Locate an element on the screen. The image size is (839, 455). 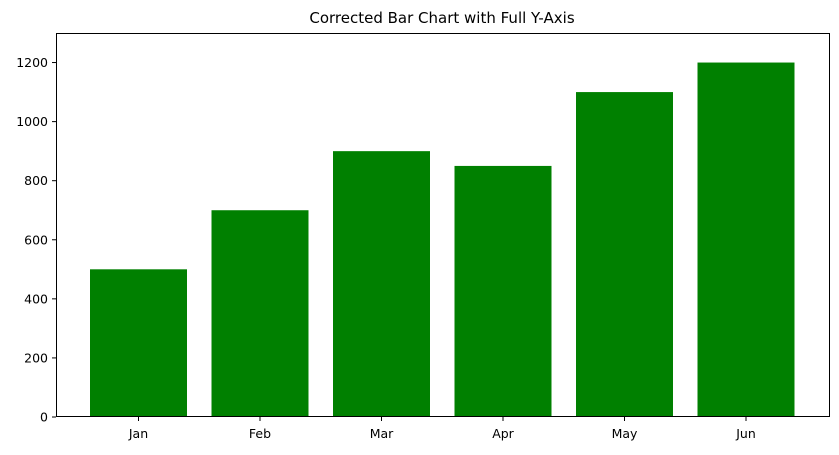
y-tick-label: 0 is located at coordinates (44, 417).